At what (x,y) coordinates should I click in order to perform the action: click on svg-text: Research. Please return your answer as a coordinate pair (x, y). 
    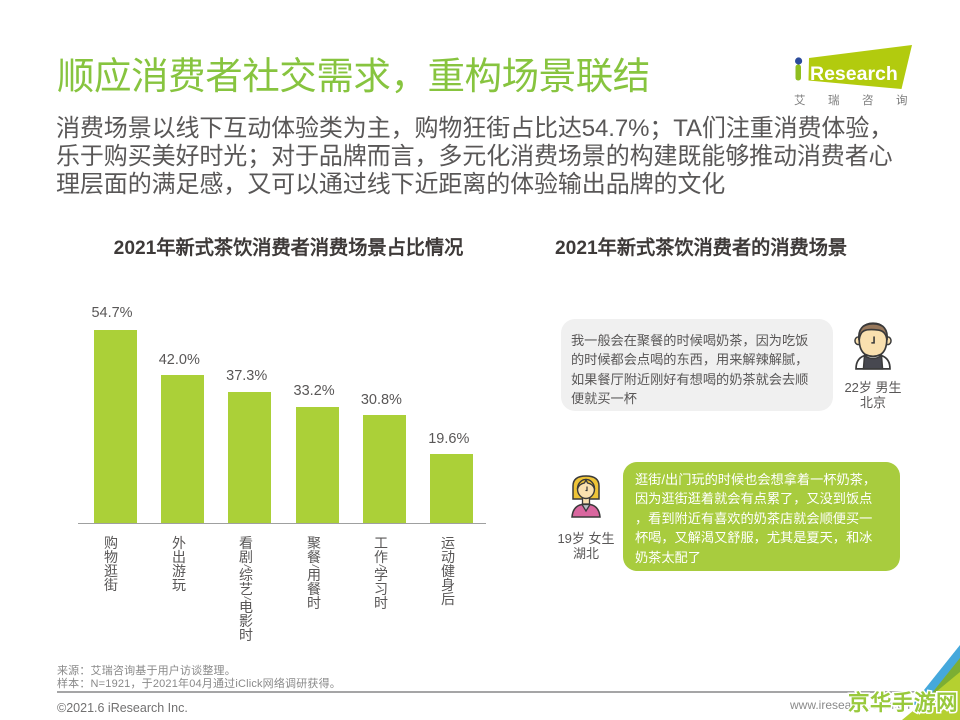
    Looking at the image, I should click on (854, 74).